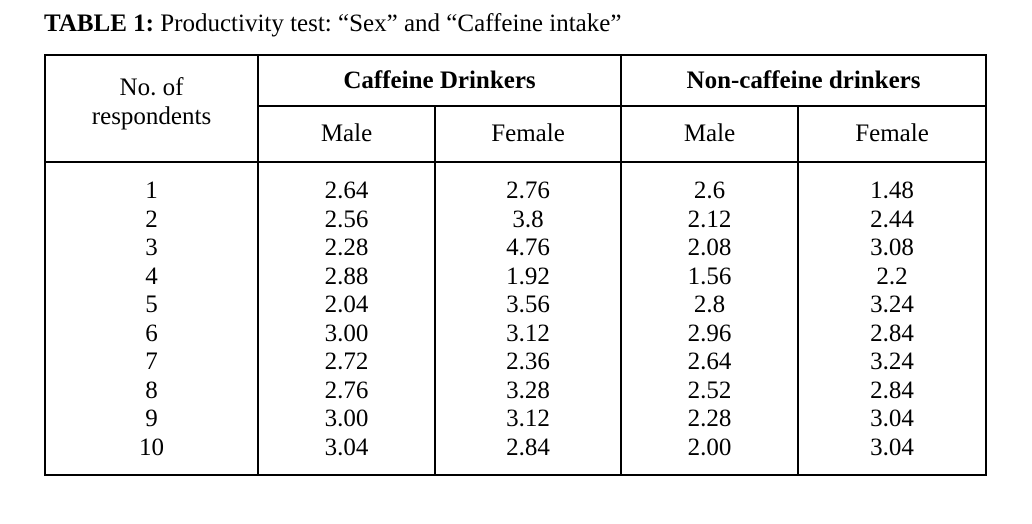 Image resolution: width=1032 pixels, height=524 pixels. I want to click on cell-respondent-no: 10, so click(151, 454).